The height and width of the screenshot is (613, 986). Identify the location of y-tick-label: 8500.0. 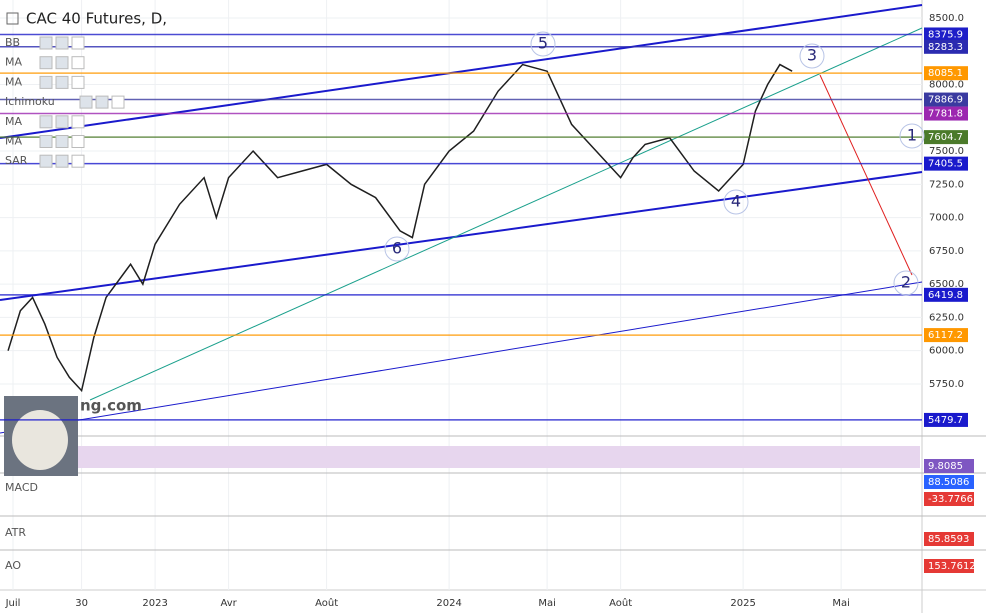
(946, 18).